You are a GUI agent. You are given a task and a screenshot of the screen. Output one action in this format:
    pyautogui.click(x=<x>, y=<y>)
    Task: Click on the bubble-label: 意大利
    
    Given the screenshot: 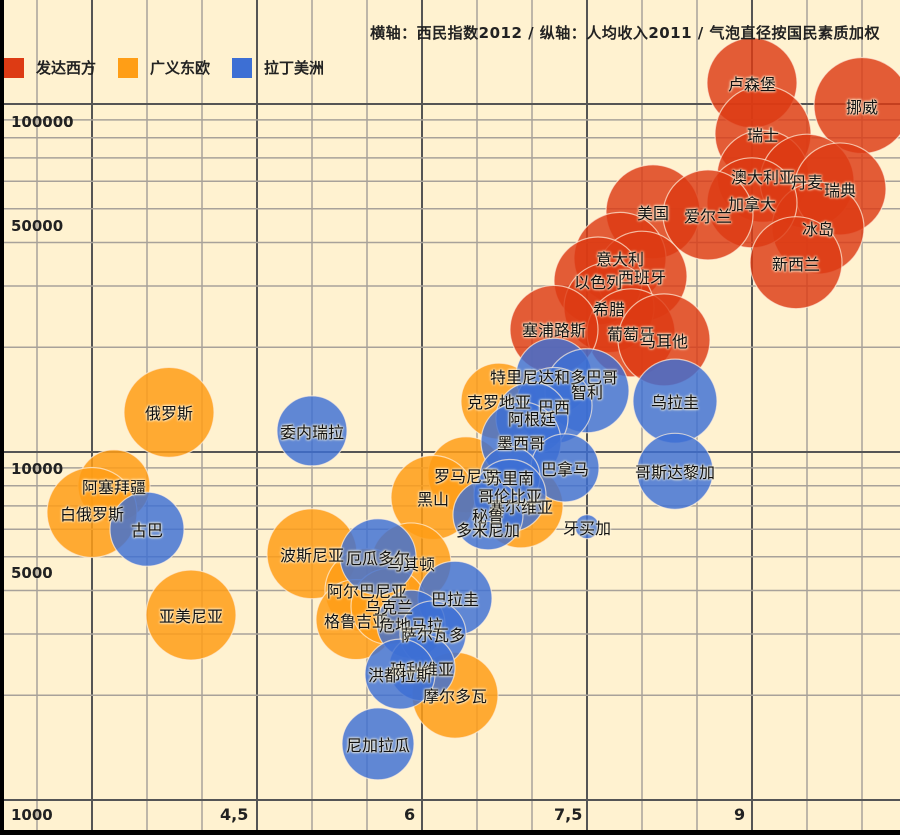 What is the action you would take?
    pyautogui.click(x=620, y=260)
    